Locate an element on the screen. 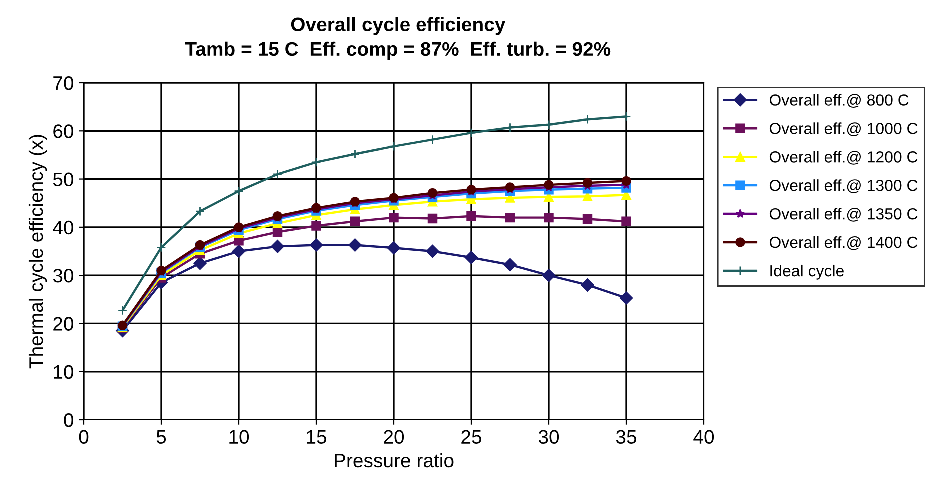 Image resolution: width=948 pixels, height=492 pixels. legend-label: Overall eff.@ 1300 C is located at coordinates (844, 187).